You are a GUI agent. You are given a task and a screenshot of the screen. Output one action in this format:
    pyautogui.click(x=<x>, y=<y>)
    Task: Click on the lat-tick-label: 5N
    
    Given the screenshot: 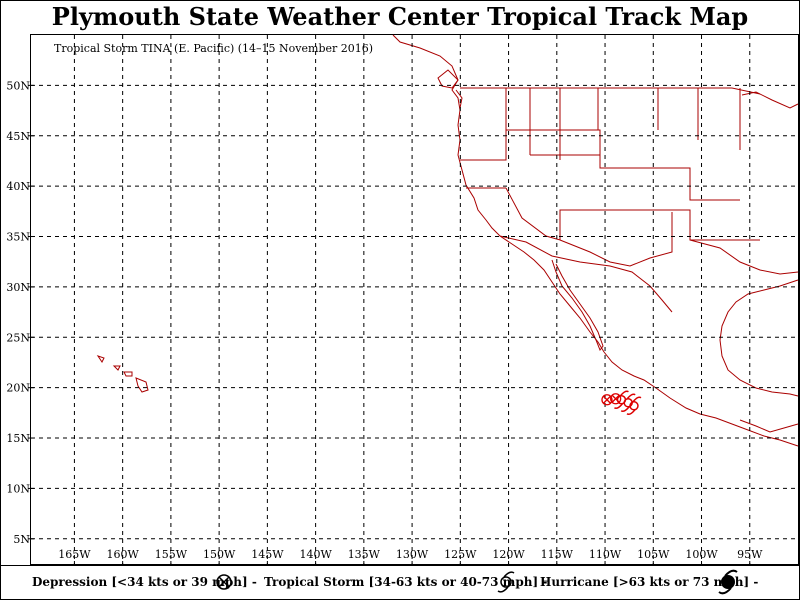 What is the action you would take?
    pyautogui.click(x=21, y=539)
    